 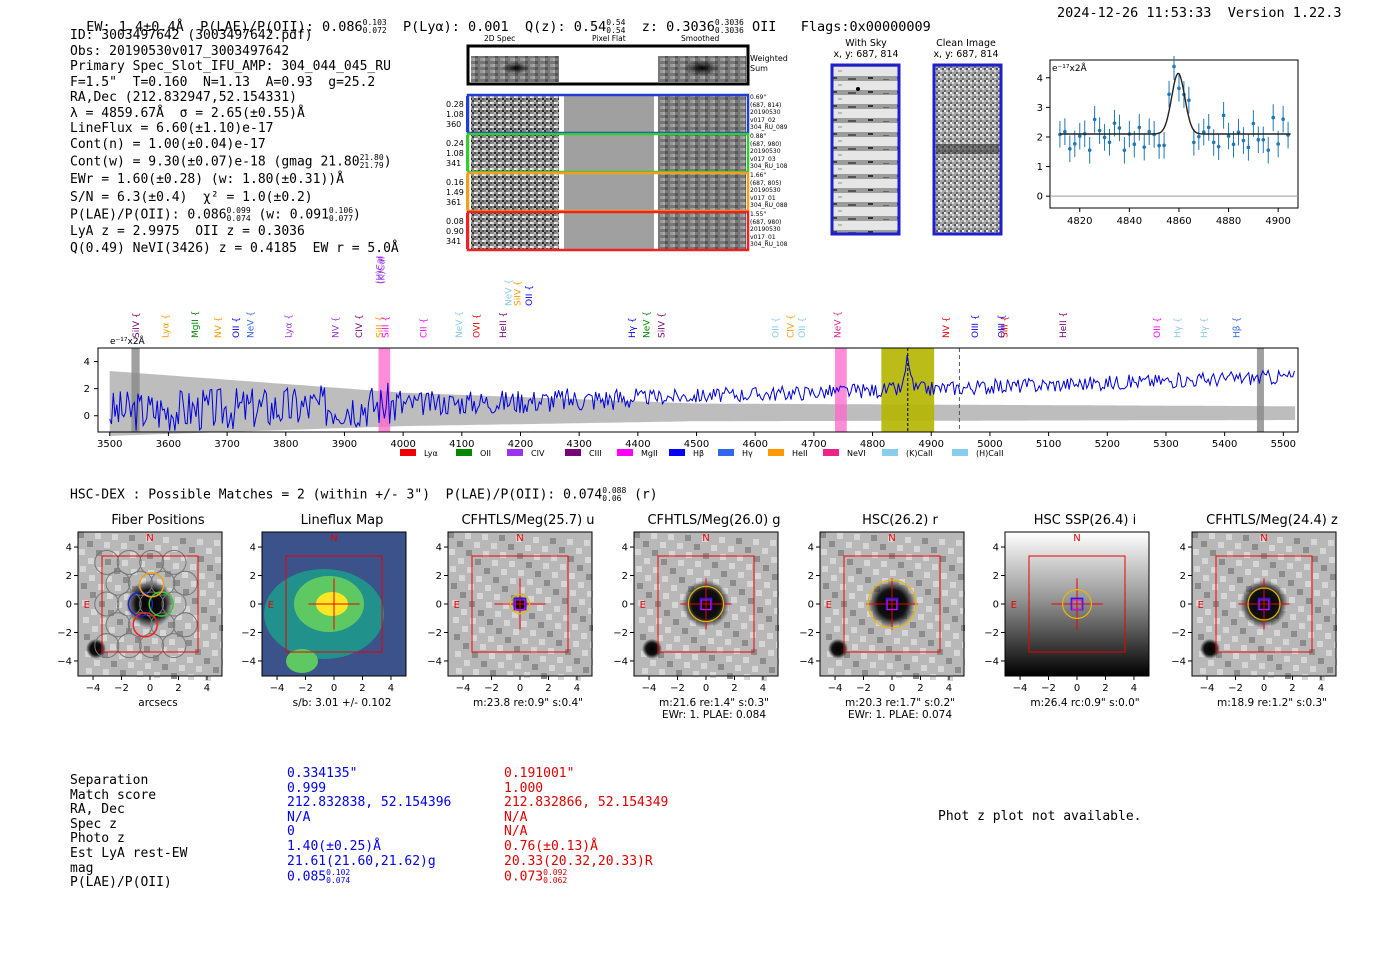 I want to click on col2-spec-z: N/A, so click(x=516, y=817).